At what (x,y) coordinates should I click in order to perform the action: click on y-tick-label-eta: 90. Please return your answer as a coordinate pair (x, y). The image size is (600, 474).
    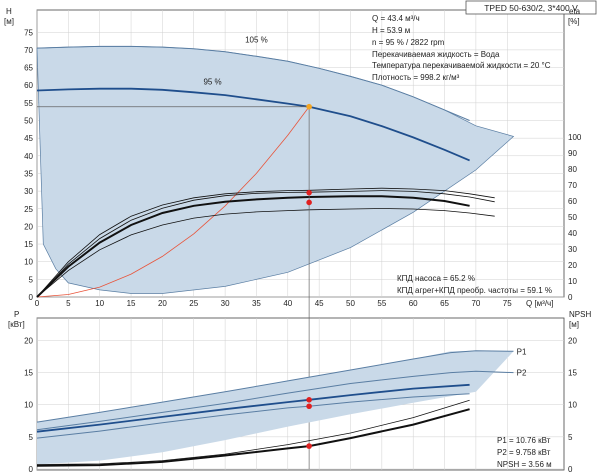
    Looking at the image, I should click on (572, 153).